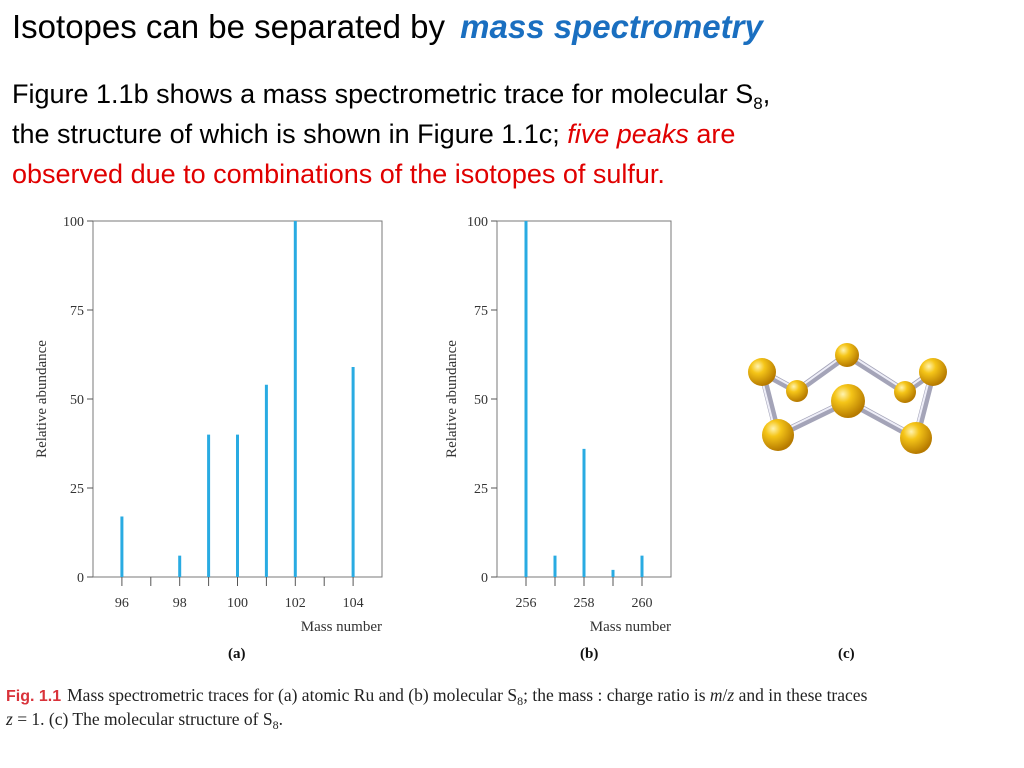  I want to click on panel-label-a: (a), so click(237, 654).